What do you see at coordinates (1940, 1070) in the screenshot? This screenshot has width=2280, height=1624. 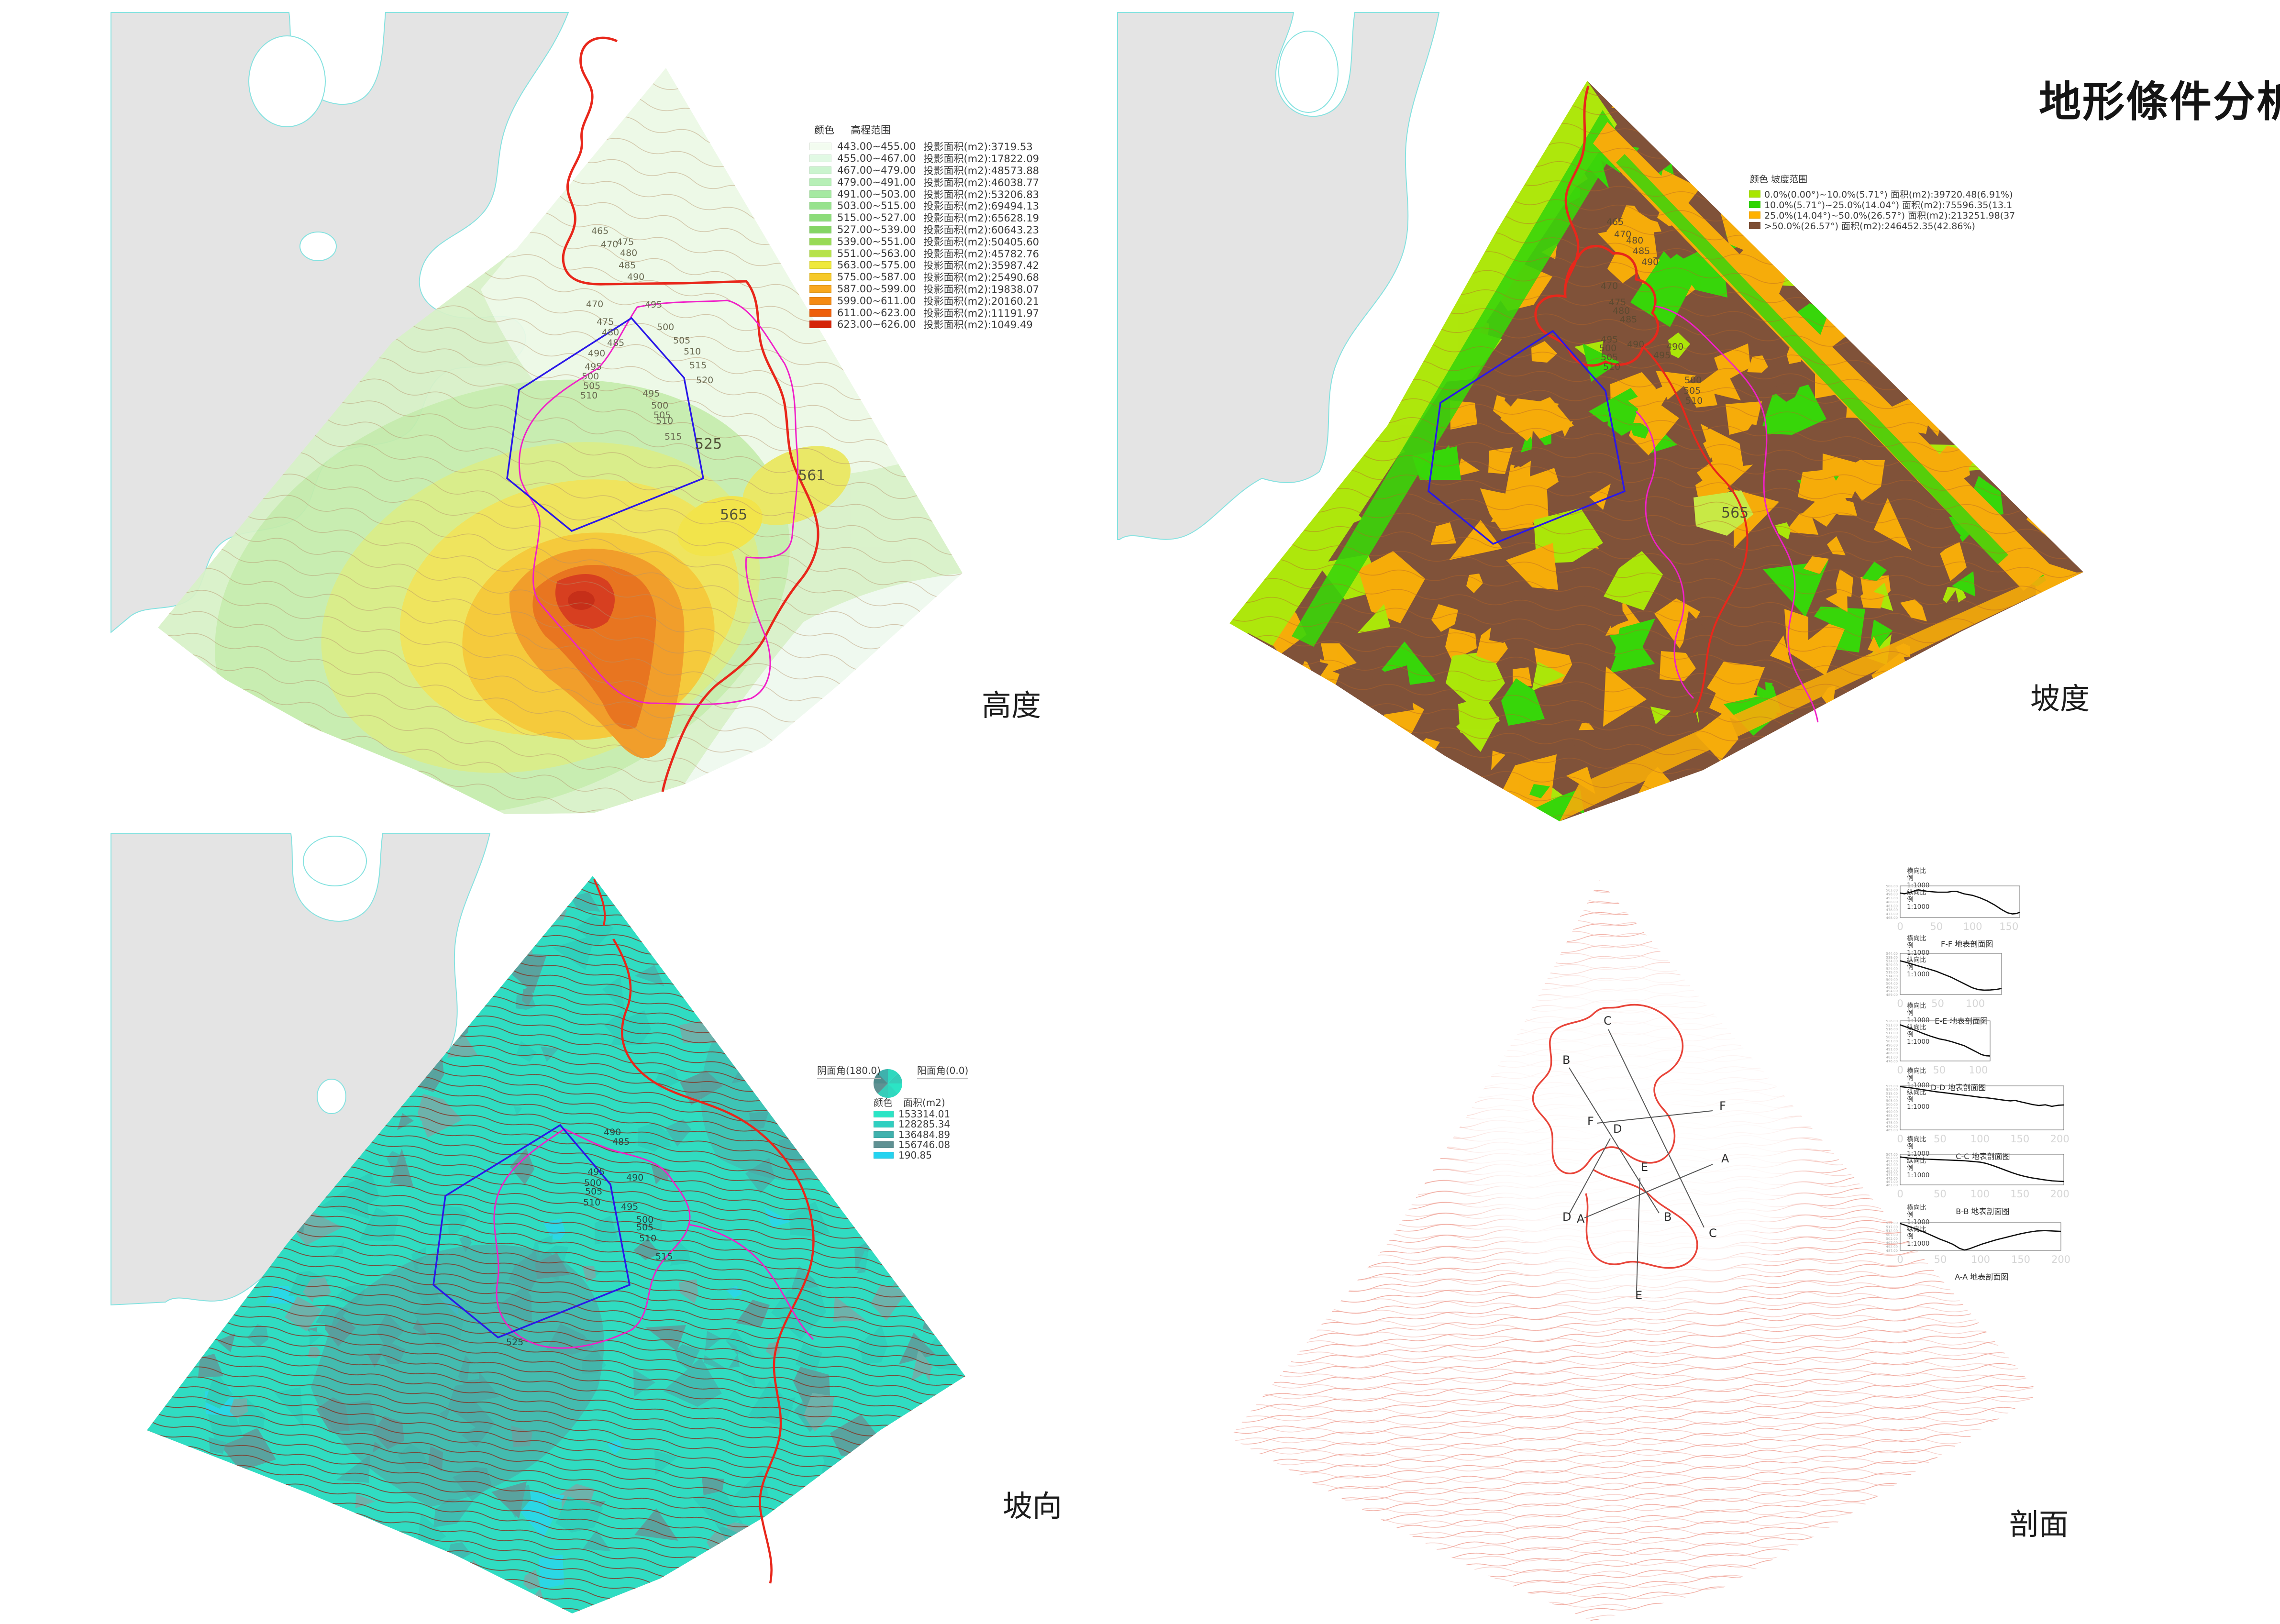 I see `x-tick-label: 50` at bounding box center [1940, 1070].